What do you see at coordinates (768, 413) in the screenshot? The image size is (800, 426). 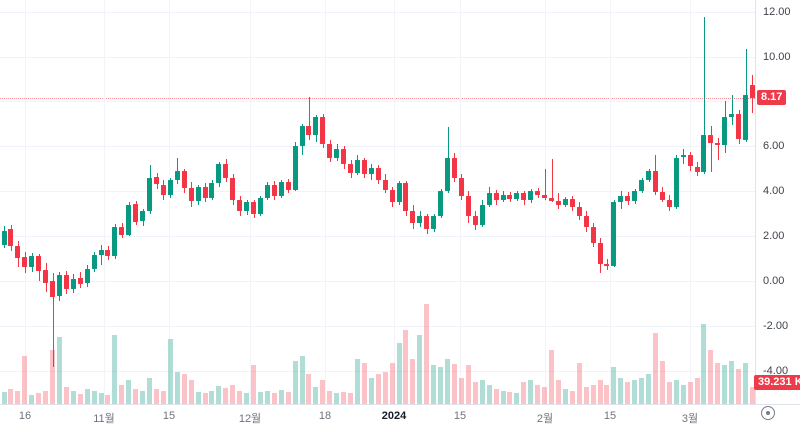 I see `scroll-to-latest-icon` at bounding box center [768, 413].